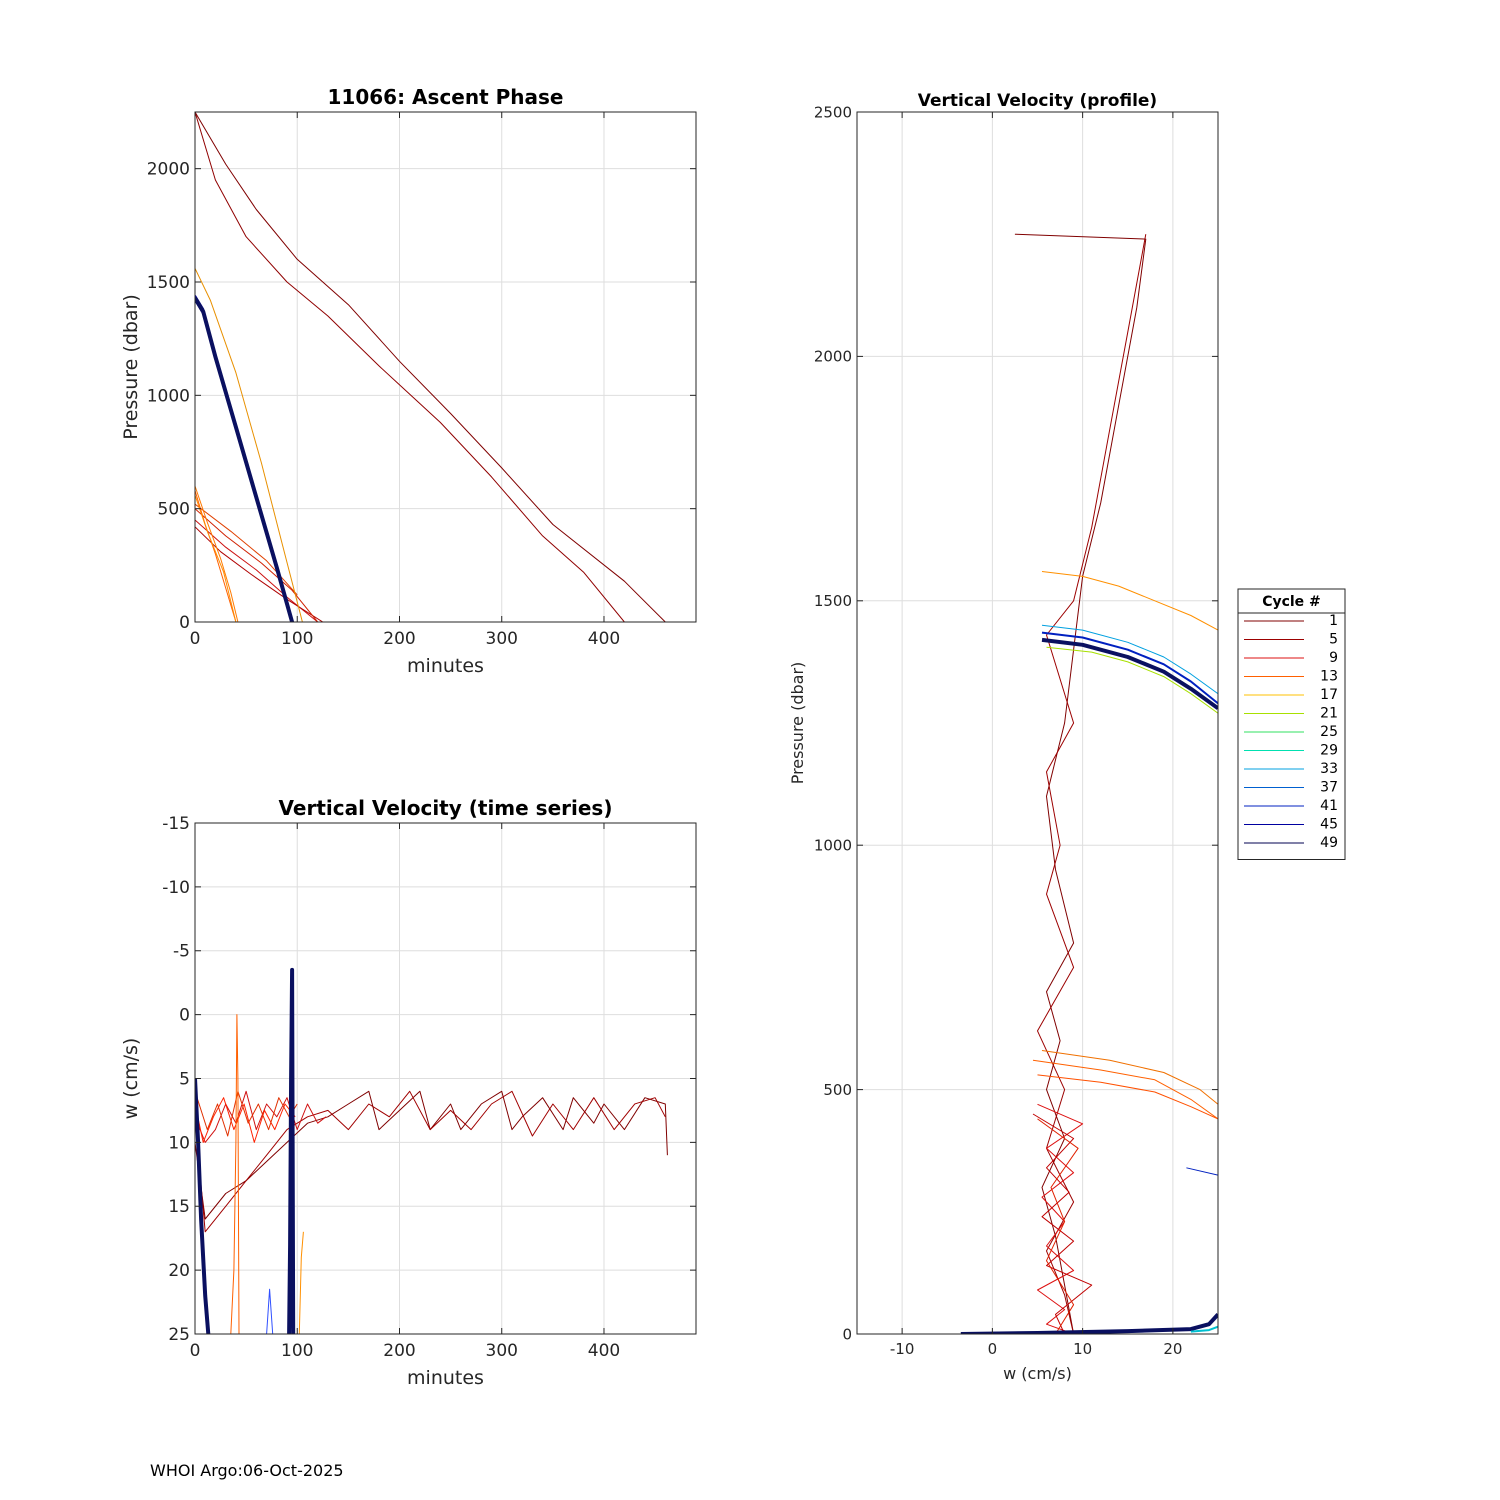  What do you see at coordinates (1329, 732) in the screenshot?
I see `legend-label-25: 25` at bounding box center [1329, 732].